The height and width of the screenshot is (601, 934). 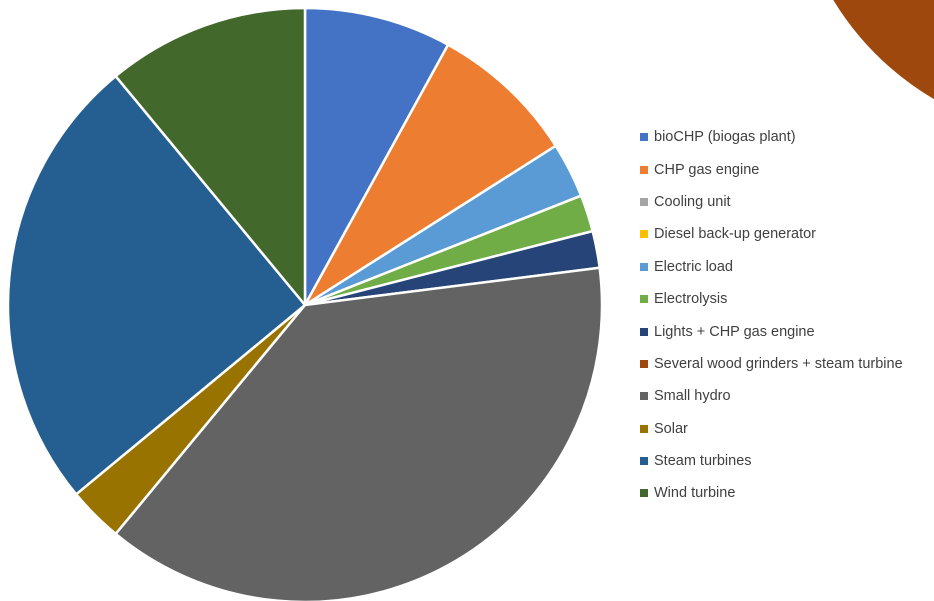 I want to click on legend-label: Wind turbine, so click(x=695, y=493).